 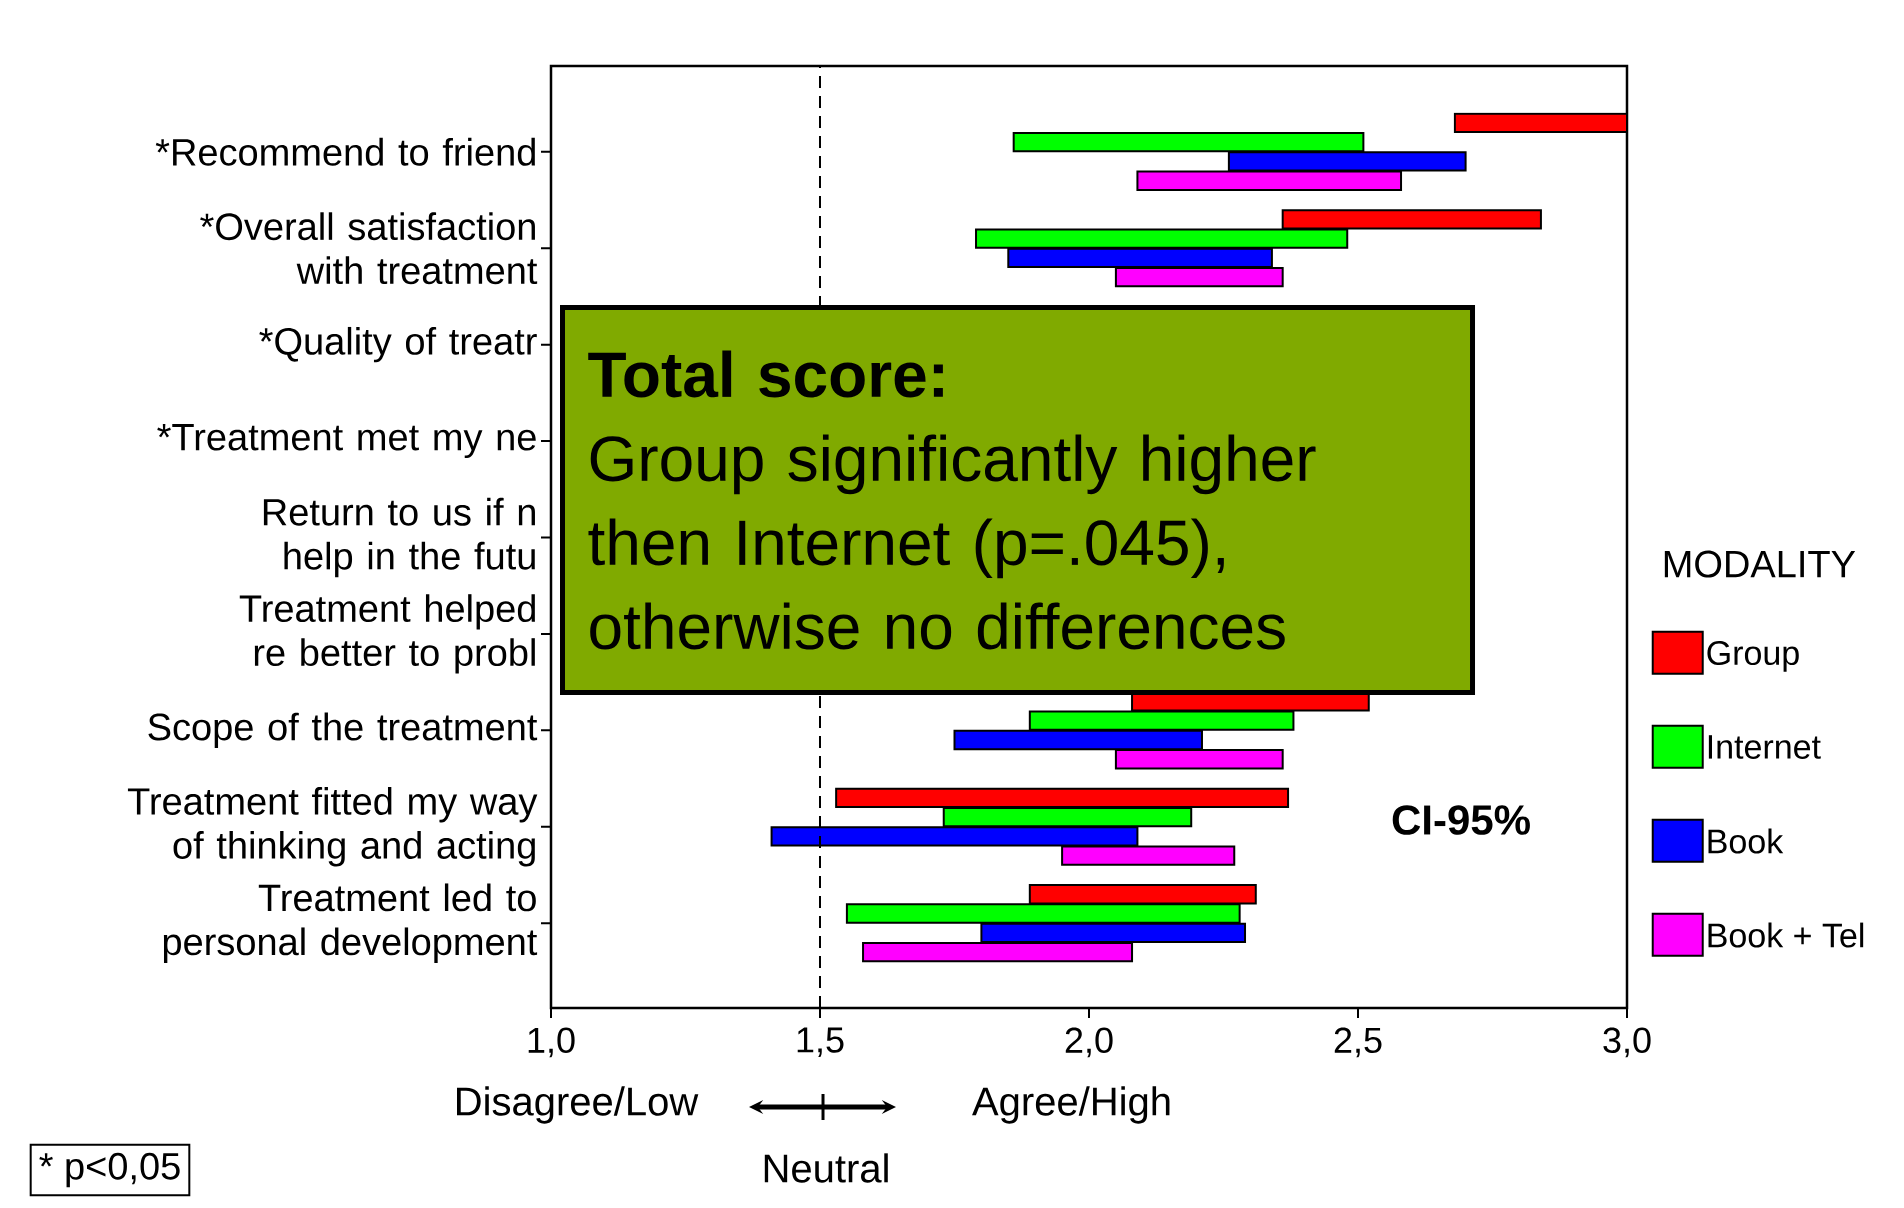 What do you see at coordinates (1627, 1042) in the screenshot?
I see `x-tick-label: 3,0` at bounding box center [1627, 1042].